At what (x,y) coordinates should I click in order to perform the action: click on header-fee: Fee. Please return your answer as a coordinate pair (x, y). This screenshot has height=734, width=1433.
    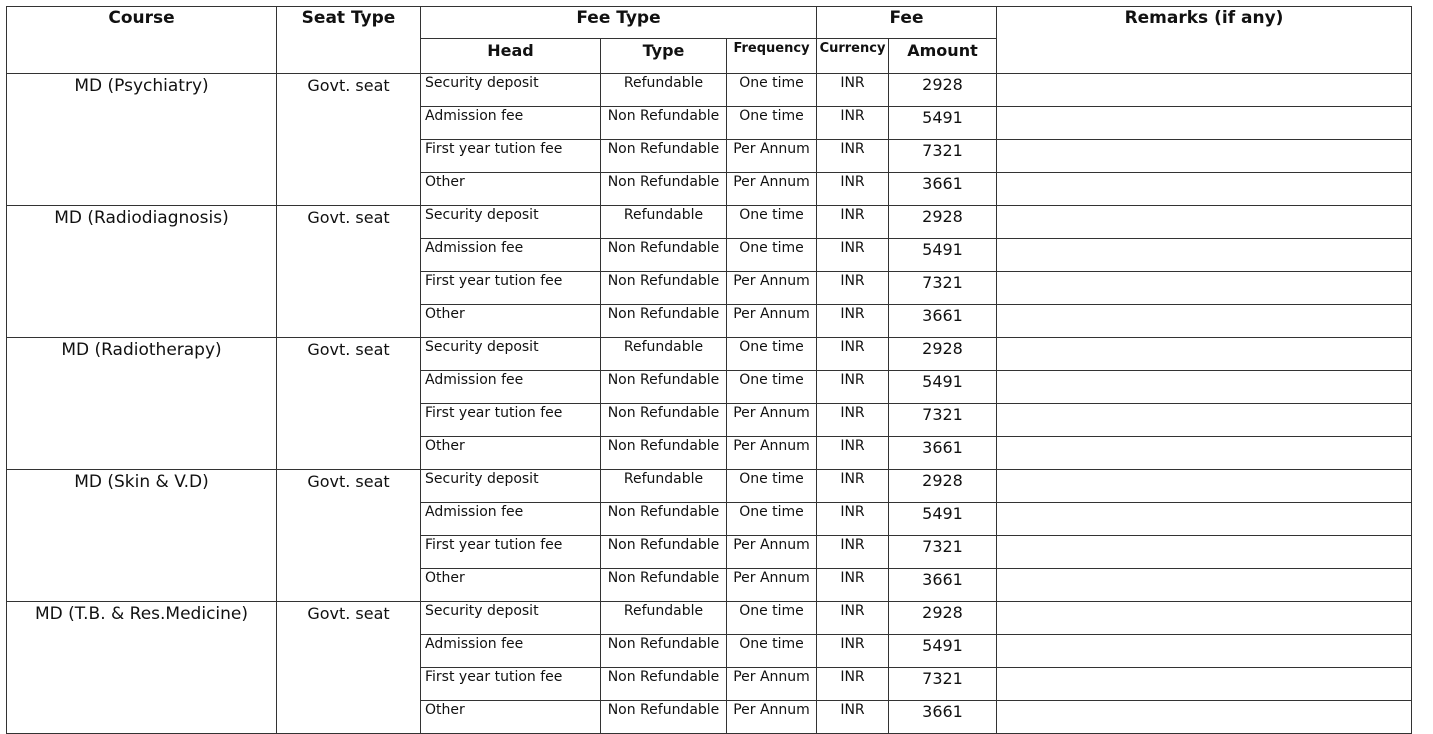
    Looking at the image, I should click on (906, 22).